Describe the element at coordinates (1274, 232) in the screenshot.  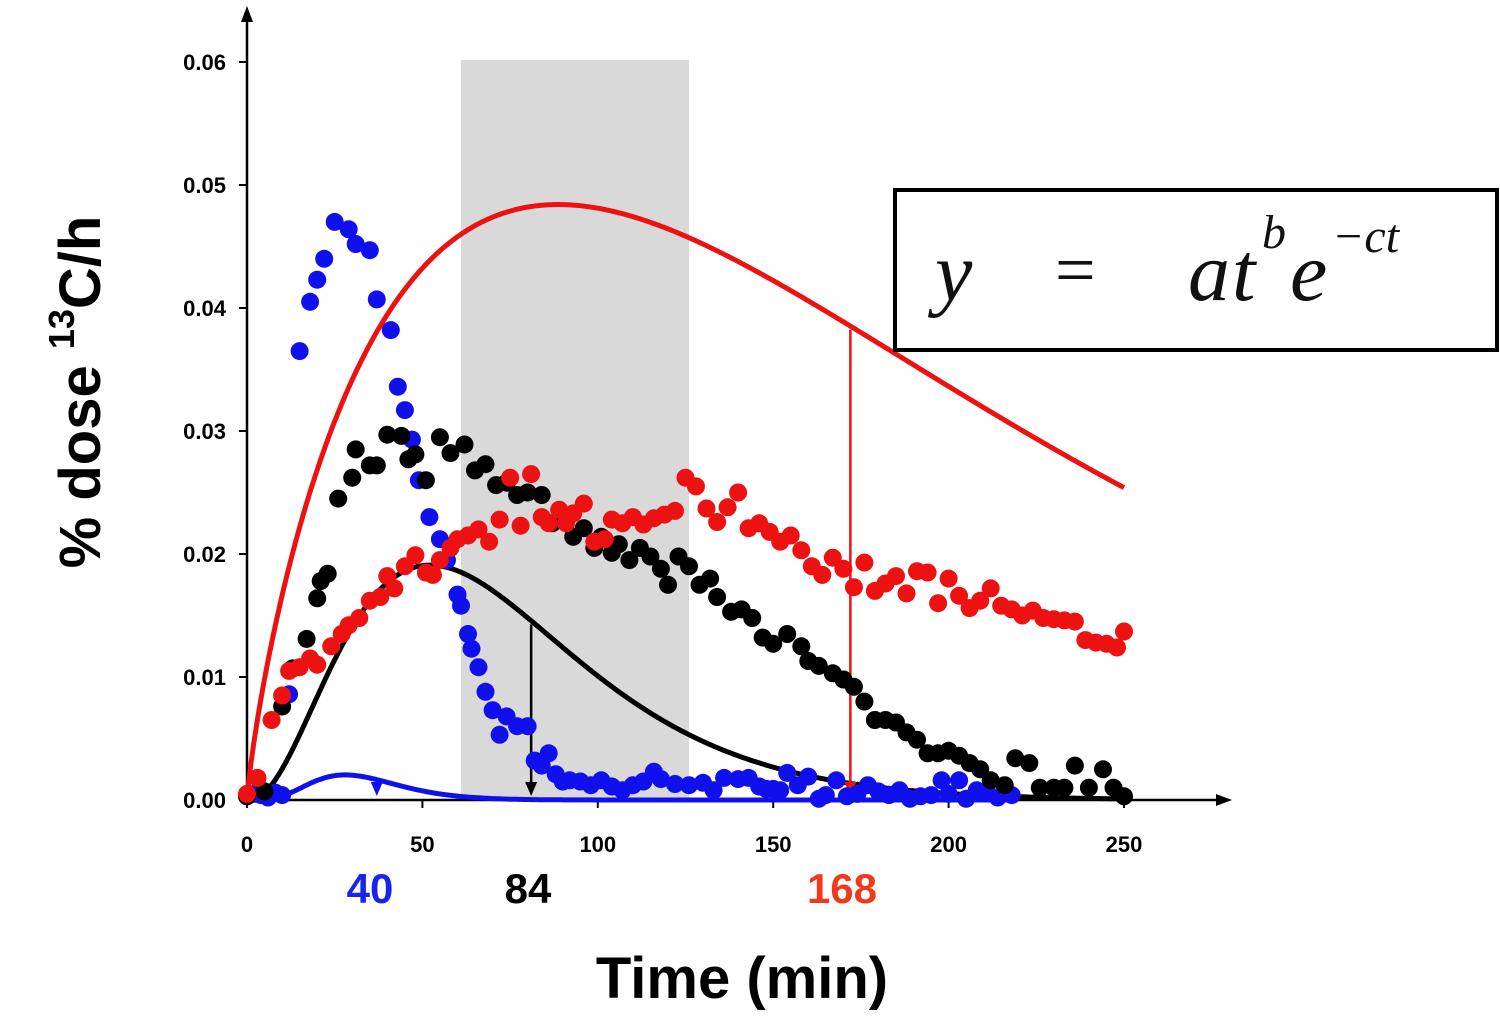
I see `equation-b: b` at that location.